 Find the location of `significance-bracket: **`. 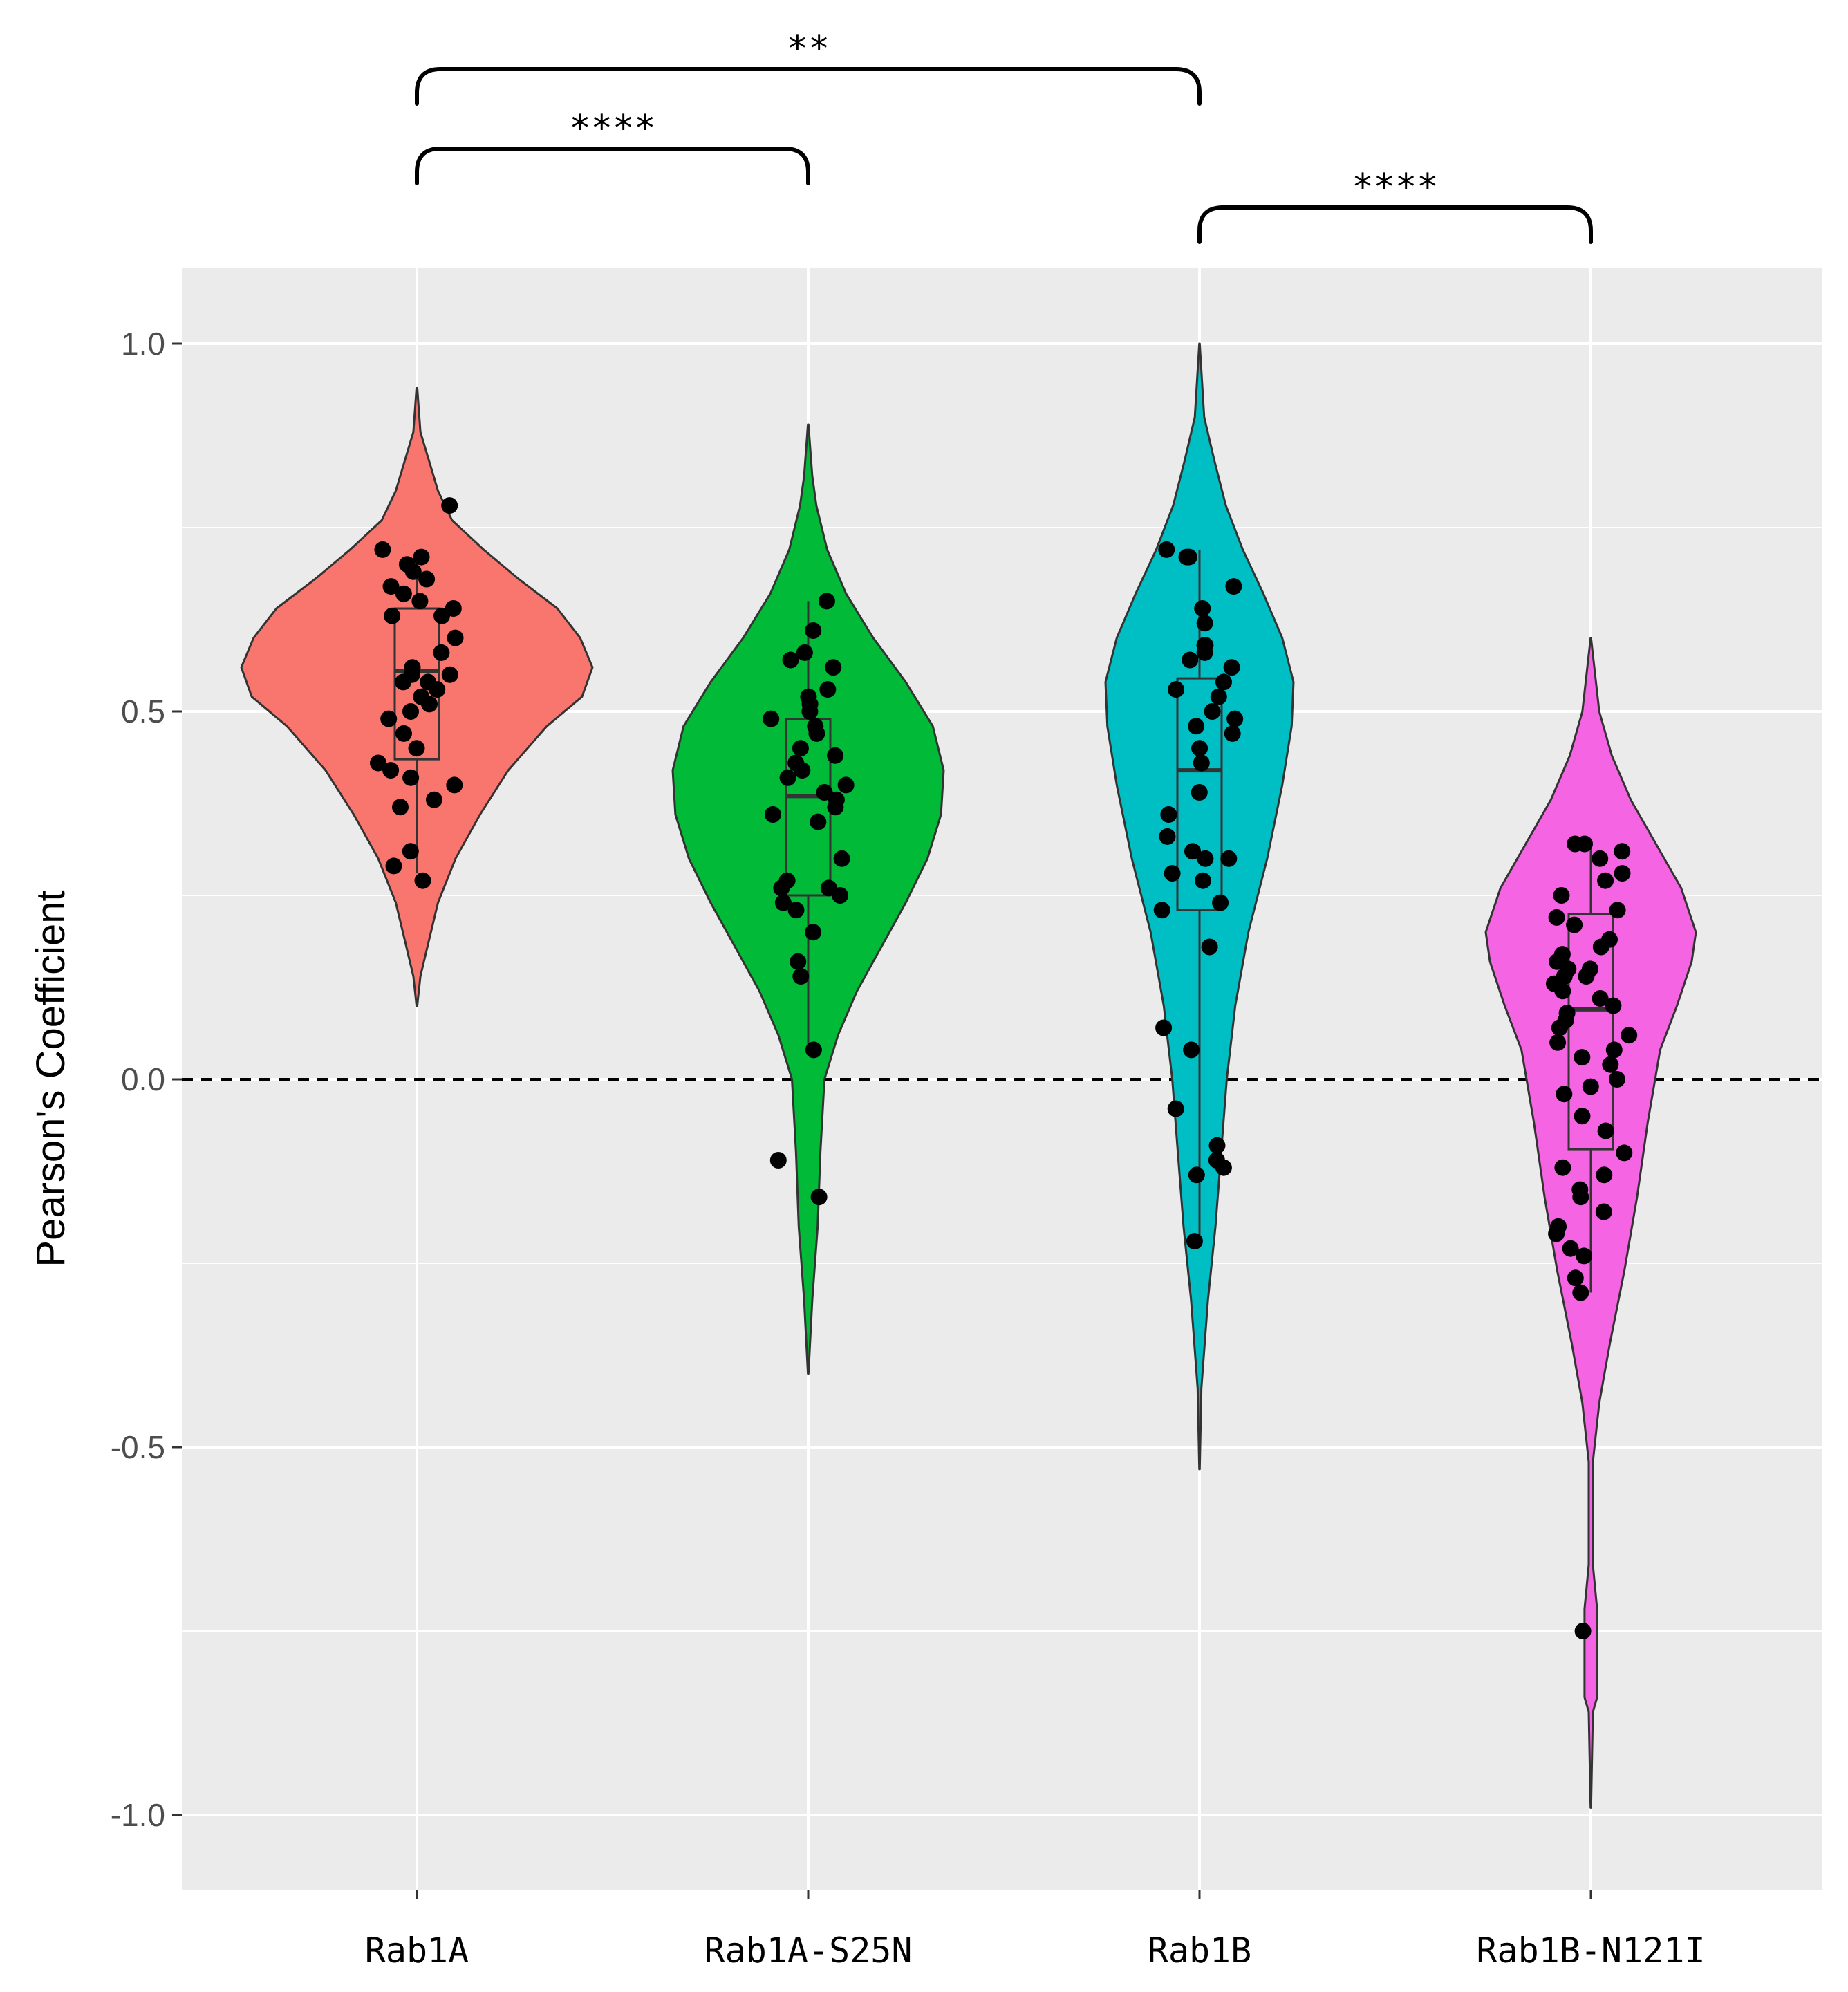

significance-bracket: ** is located at coordinates (808, 67).